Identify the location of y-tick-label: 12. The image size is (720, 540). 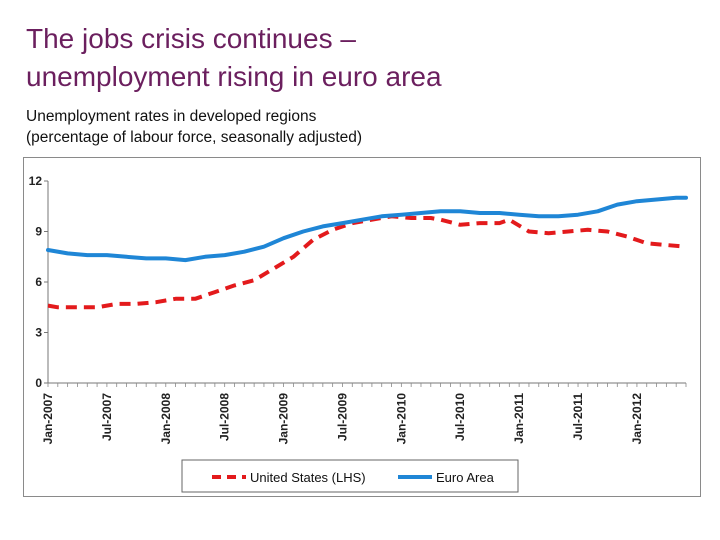
(36, 181).